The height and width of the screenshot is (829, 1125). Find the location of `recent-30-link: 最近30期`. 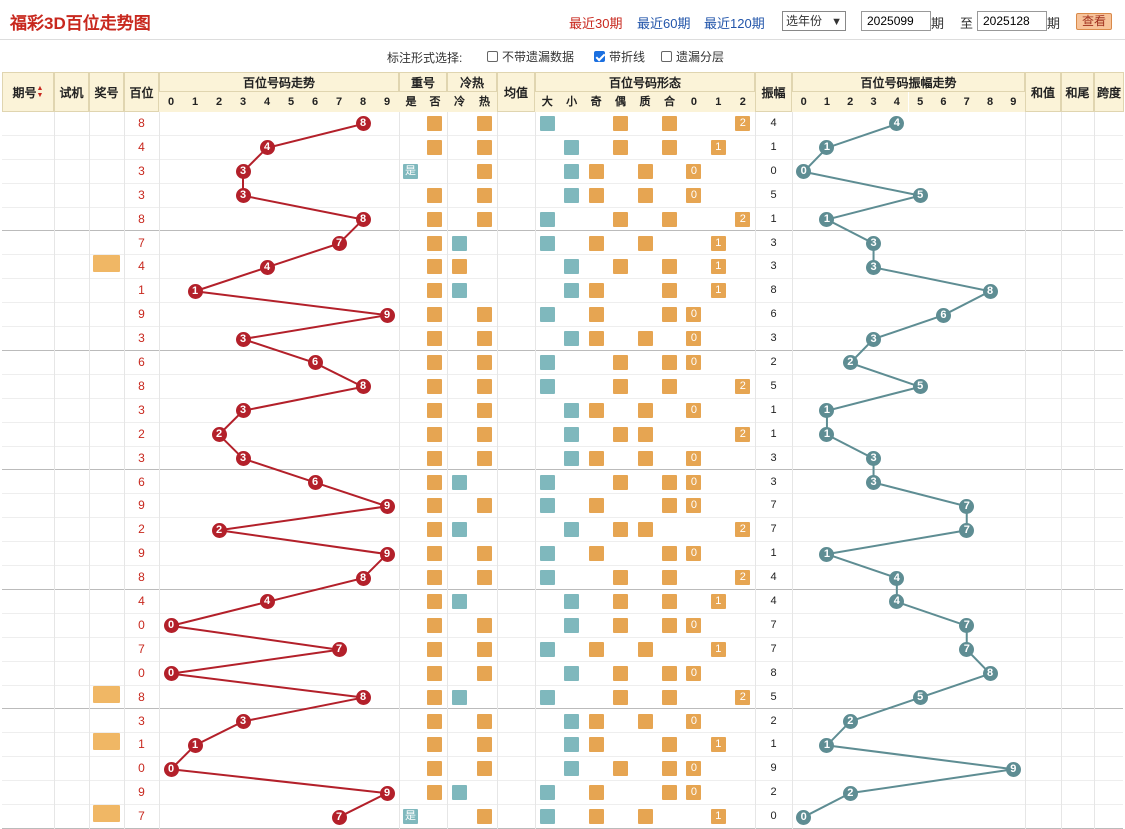

recent-30-link: 最近30期 is located at coordinates (596, 23).